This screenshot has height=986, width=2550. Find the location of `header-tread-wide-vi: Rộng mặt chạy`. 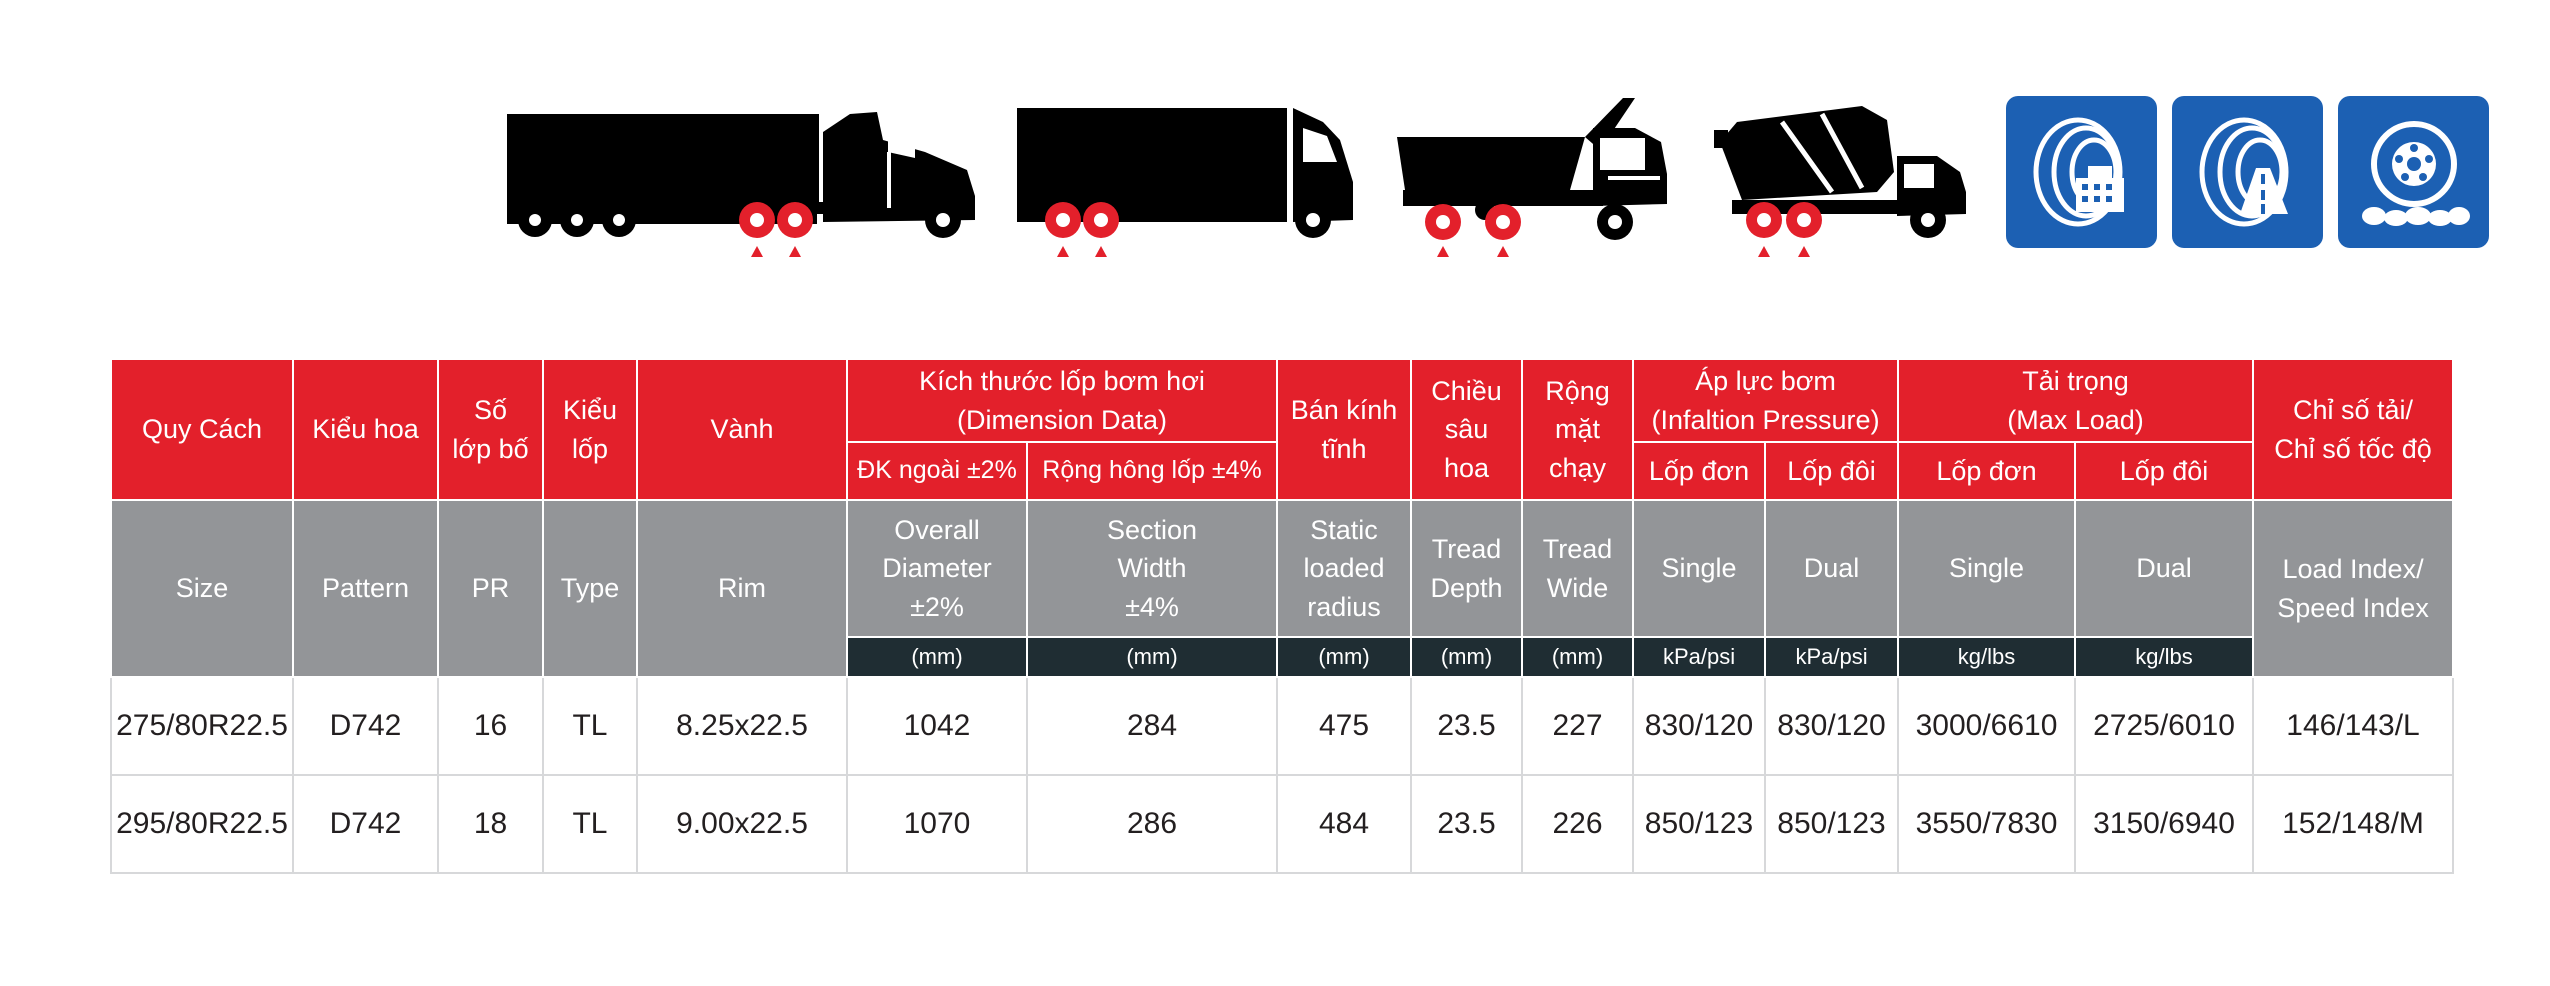

header-tread-wide-vi: Rộng mặt chạy is located at coordinates (1578, 429).